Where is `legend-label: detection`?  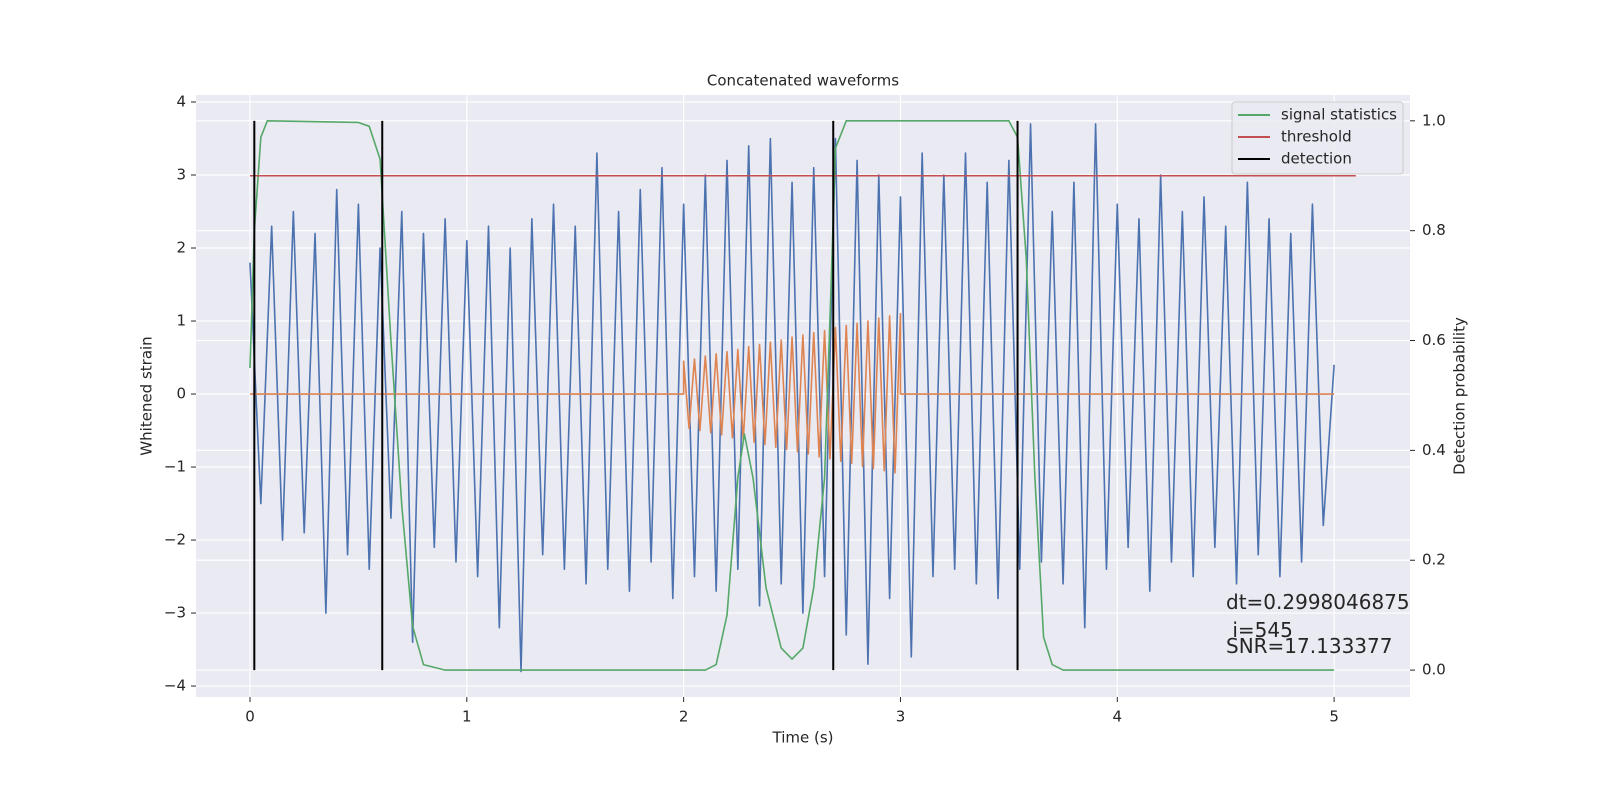 legend-label: detection is located at coordinates (1316, 159).